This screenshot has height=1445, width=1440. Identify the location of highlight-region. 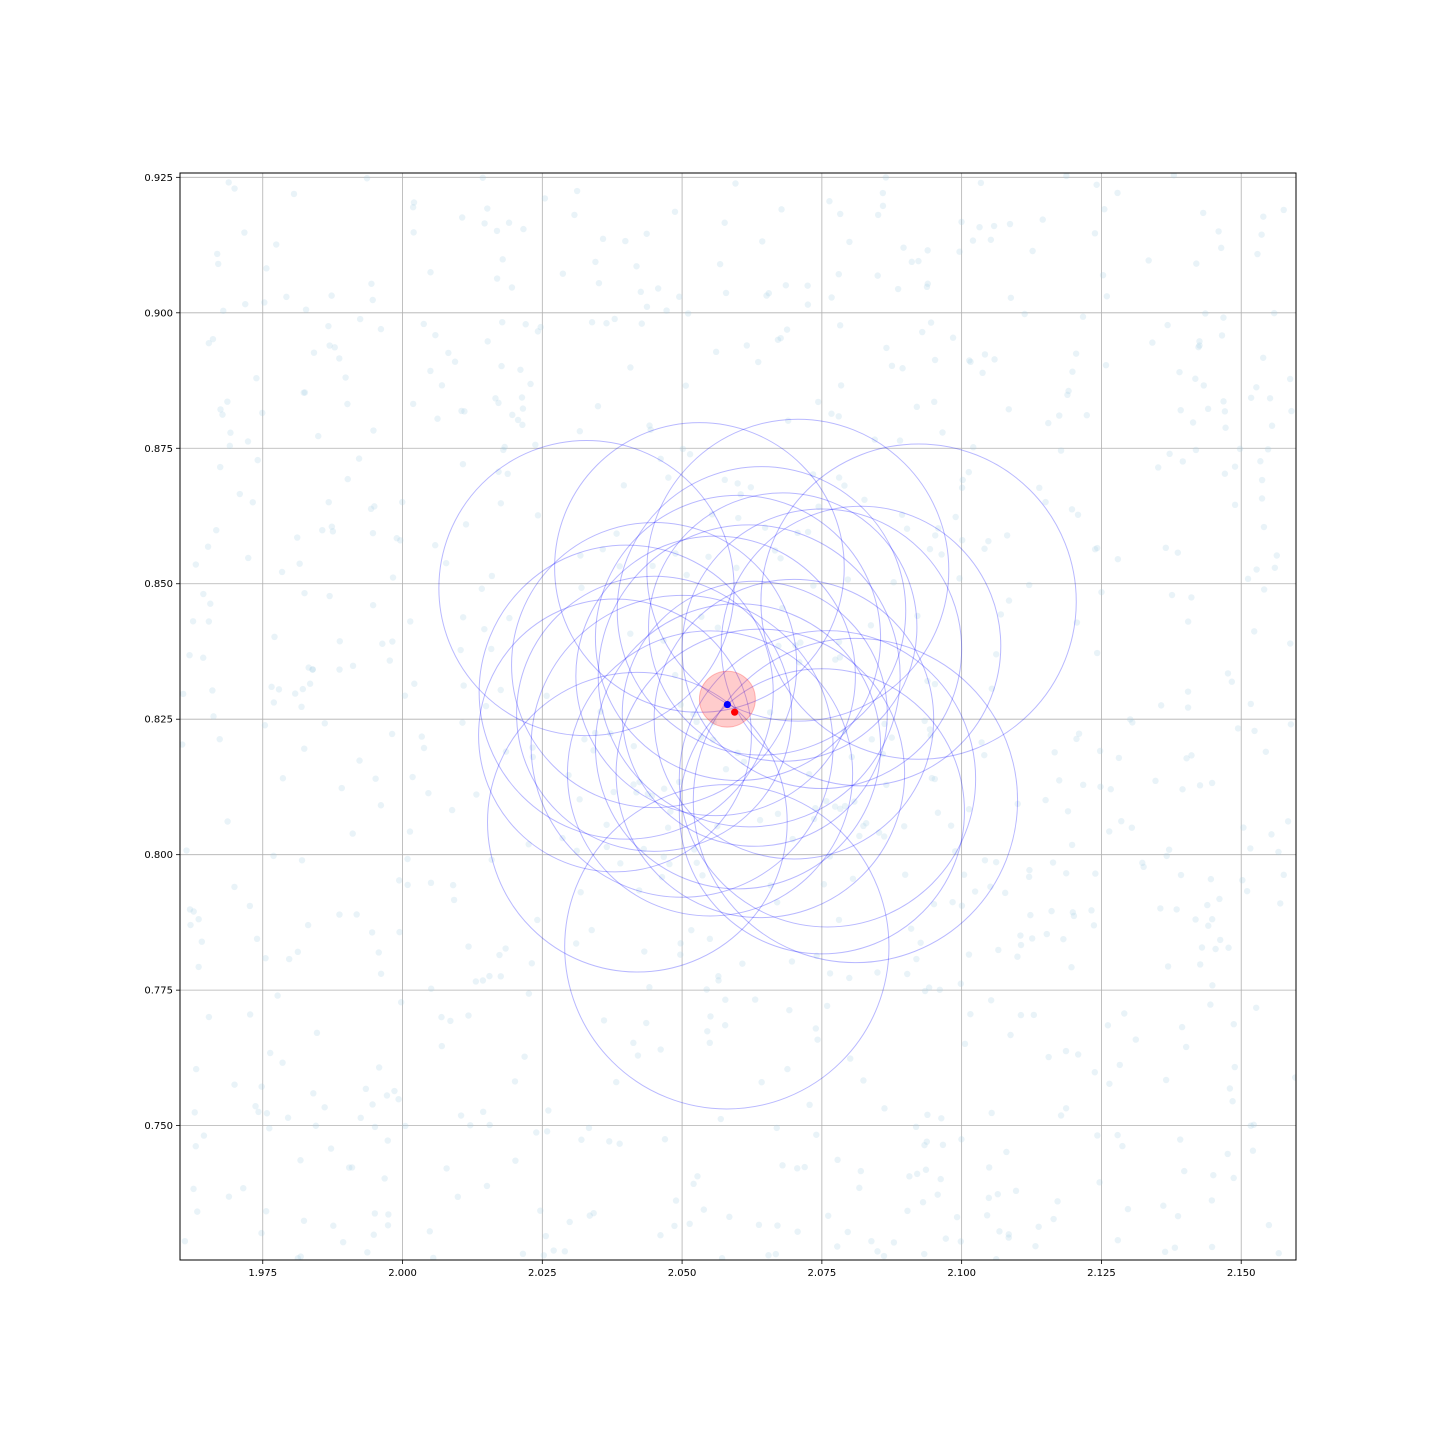
(727, 699).